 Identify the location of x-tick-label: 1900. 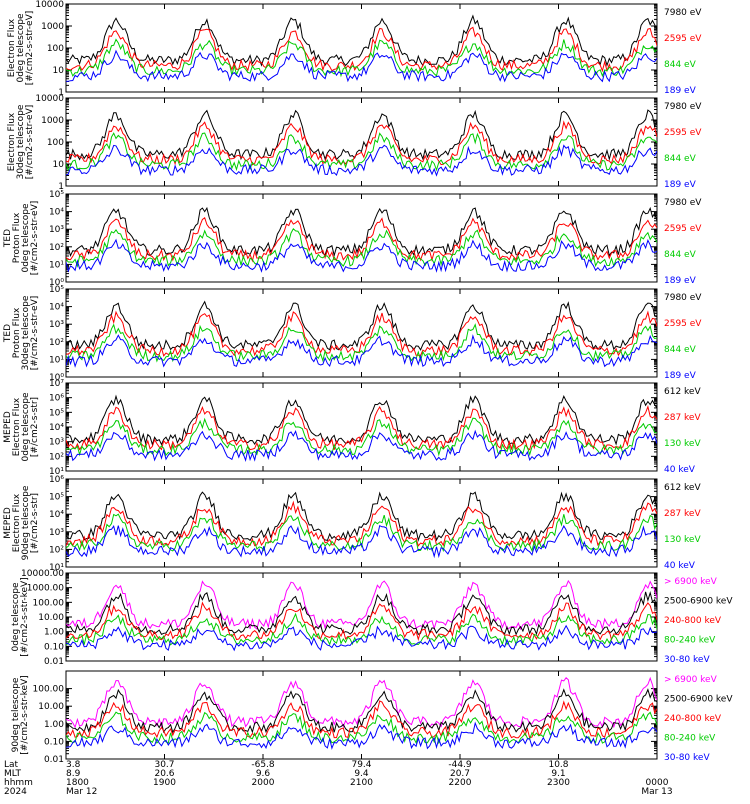
(164, 783).